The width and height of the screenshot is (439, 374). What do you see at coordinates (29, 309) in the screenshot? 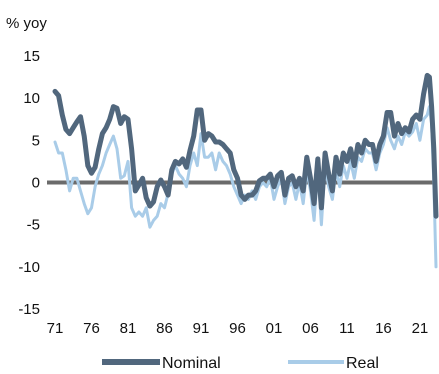
I see `y-tick-label: -15` at bounding box center [29, 309].